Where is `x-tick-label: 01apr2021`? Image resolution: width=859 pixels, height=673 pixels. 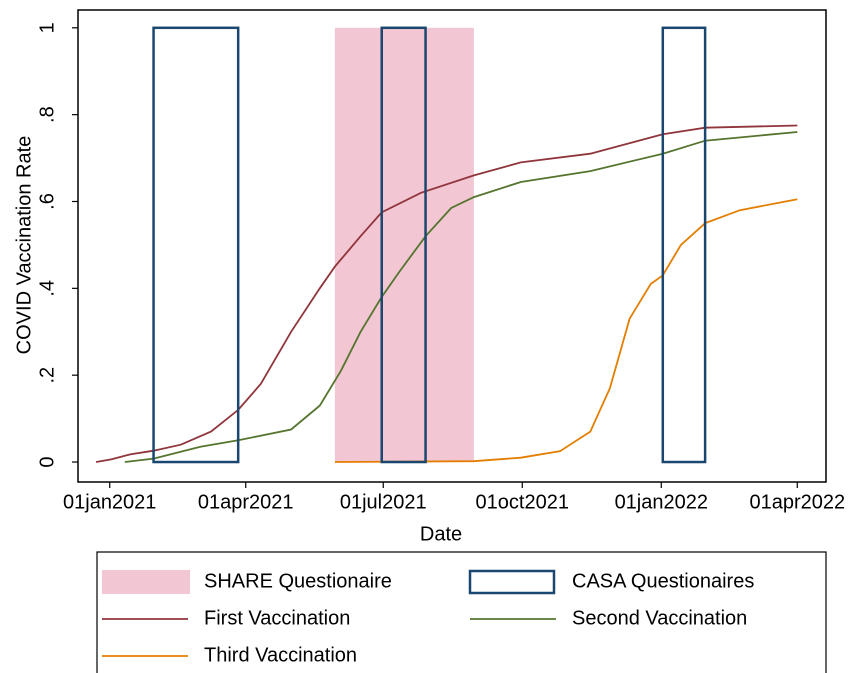 x-tick-label: 01apr2021 is located at coordinates (246, 502).